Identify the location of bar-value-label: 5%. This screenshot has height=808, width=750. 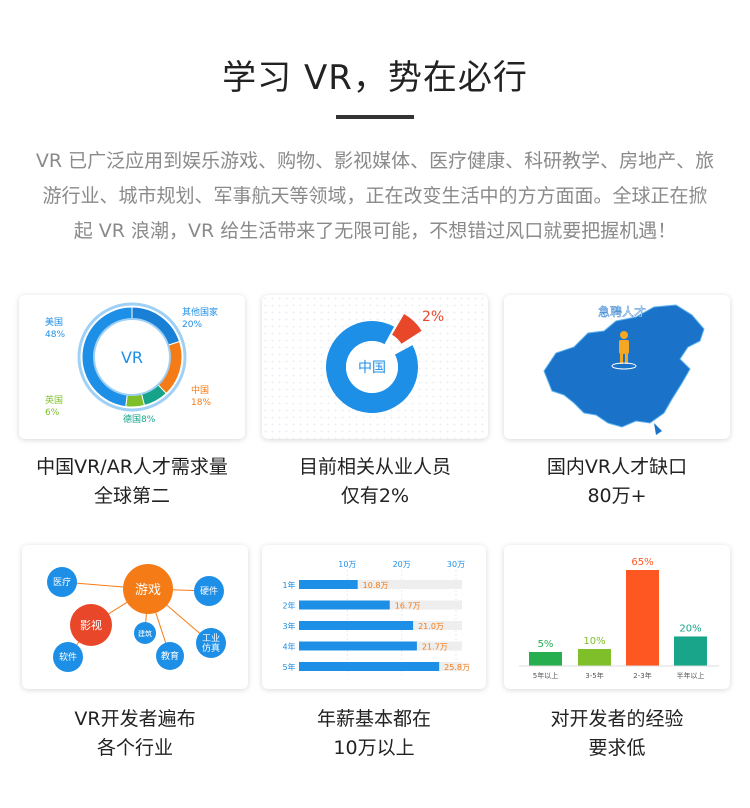
(546, 644).